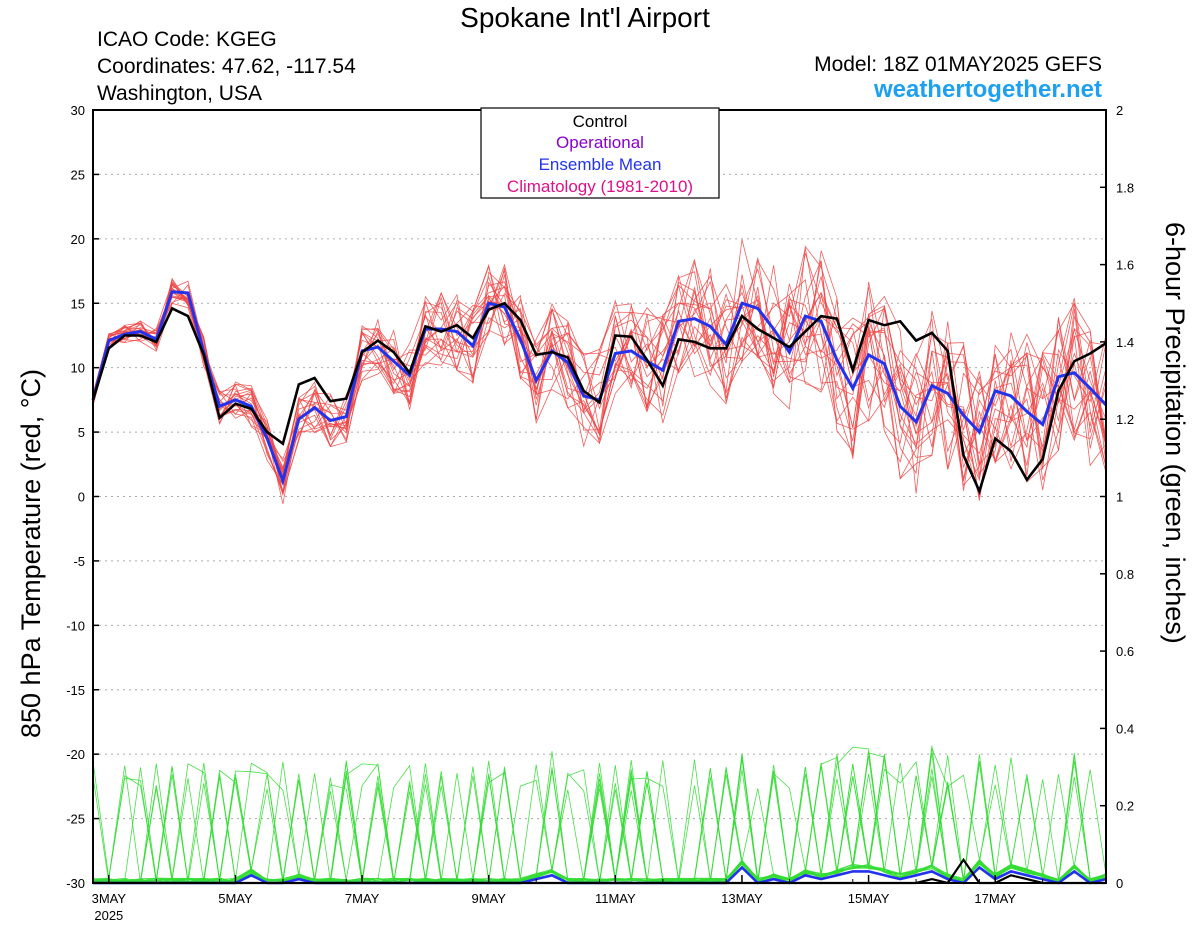 Image resolution: width=1200 pixels, height=927 pixels. What do you see at coordinates (600, 164) in the screenshot?
I see `legend-mean: Ensemble Mean` at bounding box center [600, 164].